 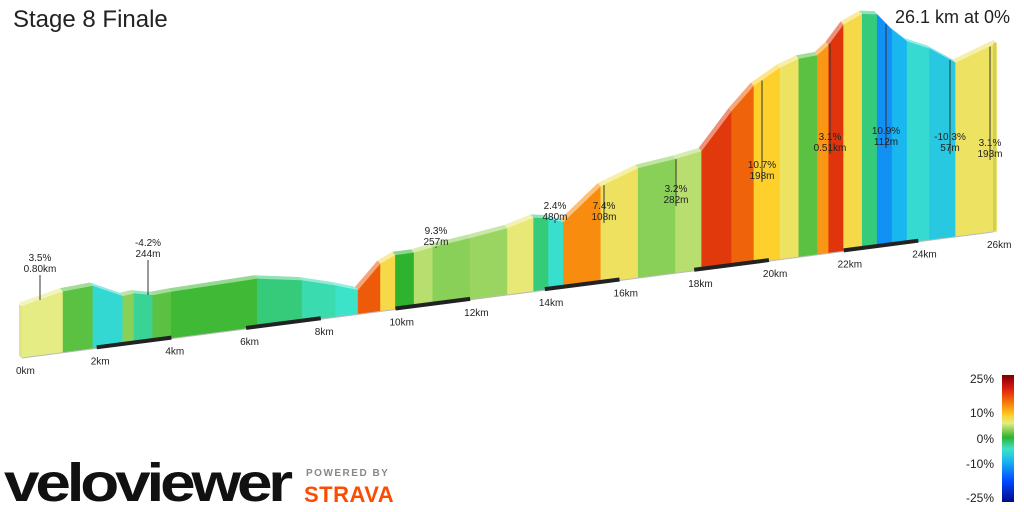 I want to click on annotation-grade: 2.4%, so click(x=555, y=206).